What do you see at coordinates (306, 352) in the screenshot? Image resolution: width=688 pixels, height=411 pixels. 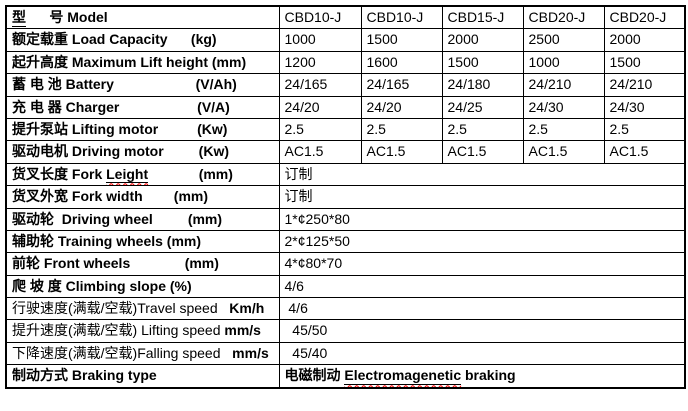 I see `text-run: 45/40` at bounding box center [306, 352].